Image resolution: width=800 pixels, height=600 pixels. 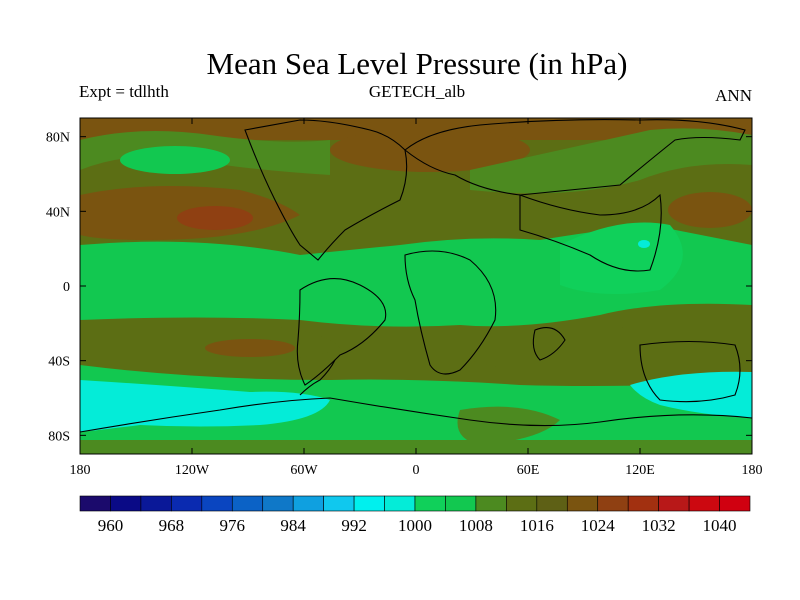 I want to click on field-antarctic-margin, so click(x=508, y=425).